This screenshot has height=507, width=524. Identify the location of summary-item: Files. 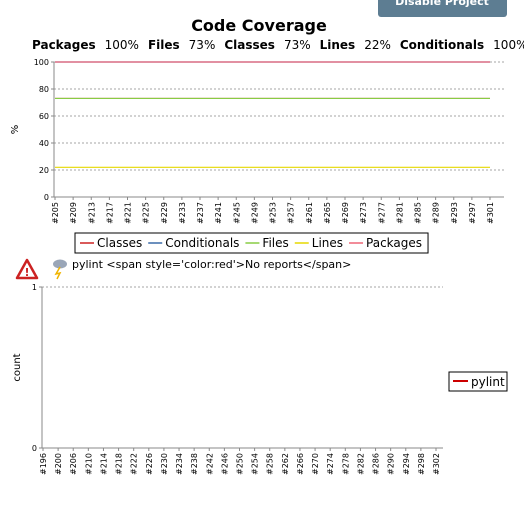
(164, 45).